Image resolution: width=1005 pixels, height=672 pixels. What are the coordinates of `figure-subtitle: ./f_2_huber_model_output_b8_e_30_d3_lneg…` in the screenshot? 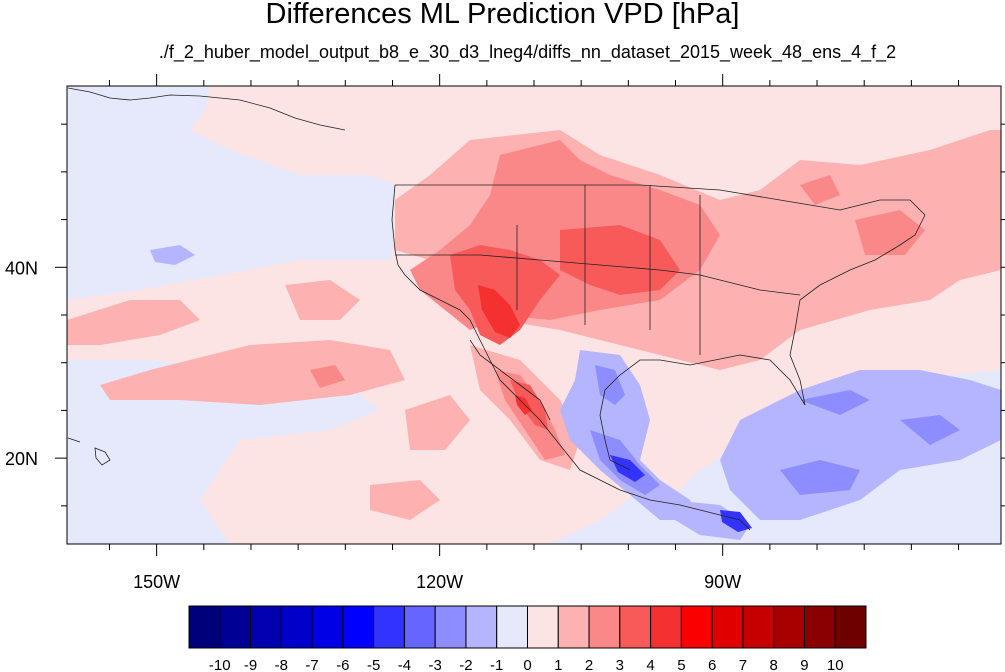 It's located at (527, 52).